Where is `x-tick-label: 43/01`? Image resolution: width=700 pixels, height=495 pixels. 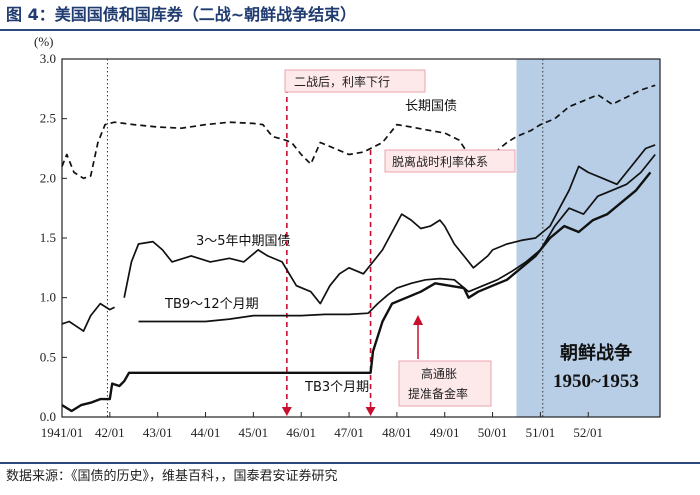
x-tick-label: 43/01 is located at coordinates (158, 432).